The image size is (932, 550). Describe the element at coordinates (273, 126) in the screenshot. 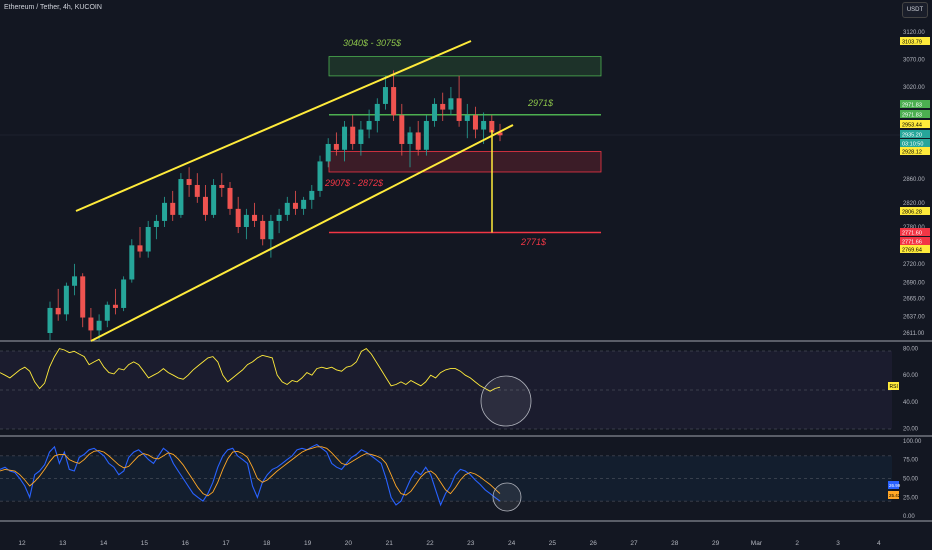

I see `channel-upper-line` at that location.